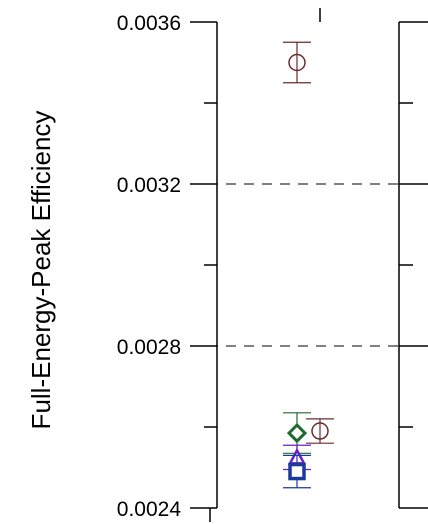  Describe the element at coordinates (149, 509) in the screenshot. I see `y-tick-label: 0.0024` at that location.